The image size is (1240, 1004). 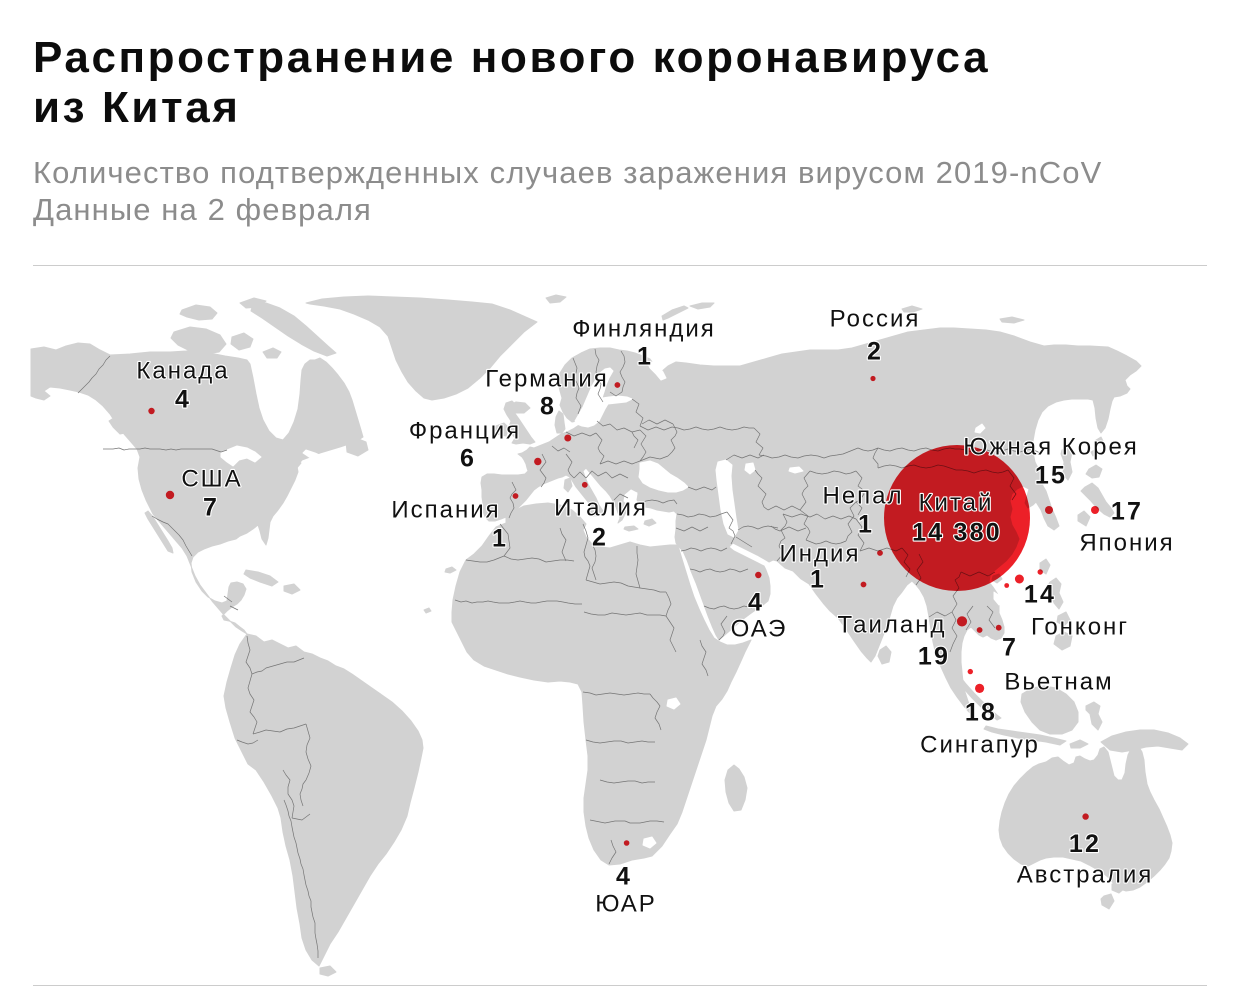 I want to click on svg-text: 18, so click(x=981, y=713).